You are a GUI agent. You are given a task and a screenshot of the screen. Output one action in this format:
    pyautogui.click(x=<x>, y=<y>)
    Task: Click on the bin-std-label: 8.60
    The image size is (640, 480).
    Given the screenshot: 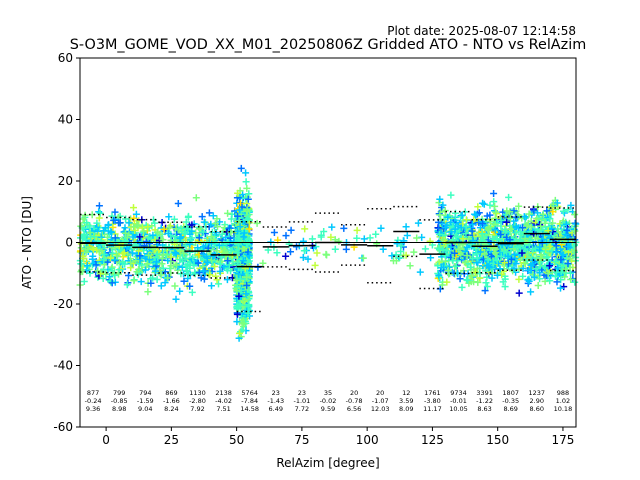 What is the action you would take?
    pyautogui.click(x=537, y=409)
    